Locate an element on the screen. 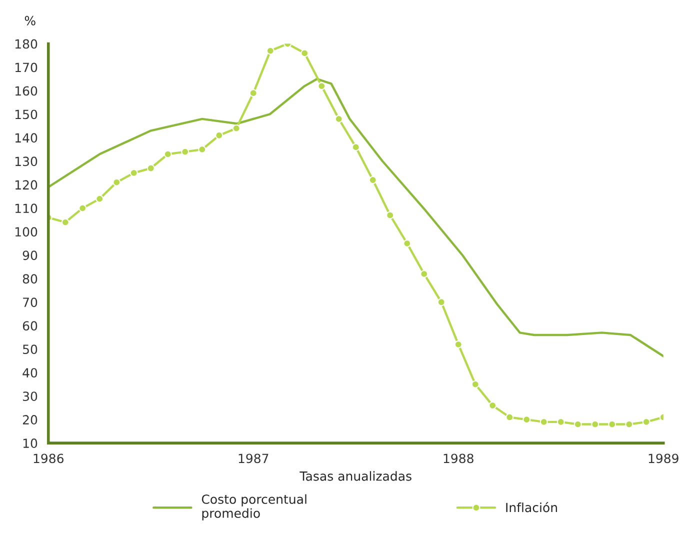  y-tick-label: 180 is located at coordinates (26, 44).